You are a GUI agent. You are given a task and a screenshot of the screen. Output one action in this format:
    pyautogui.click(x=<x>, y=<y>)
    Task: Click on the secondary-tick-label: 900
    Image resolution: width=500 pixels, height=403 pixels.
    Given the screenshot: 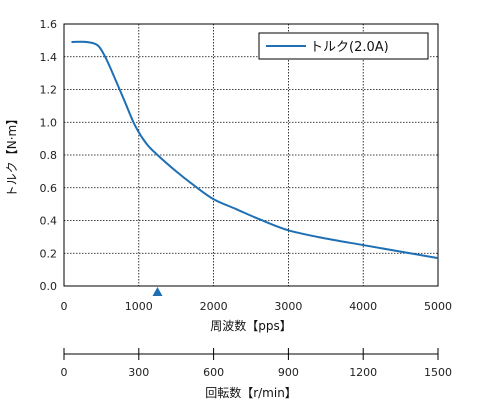 What is the action you would take?
    pyautogui.click(x=288, y=372)
    